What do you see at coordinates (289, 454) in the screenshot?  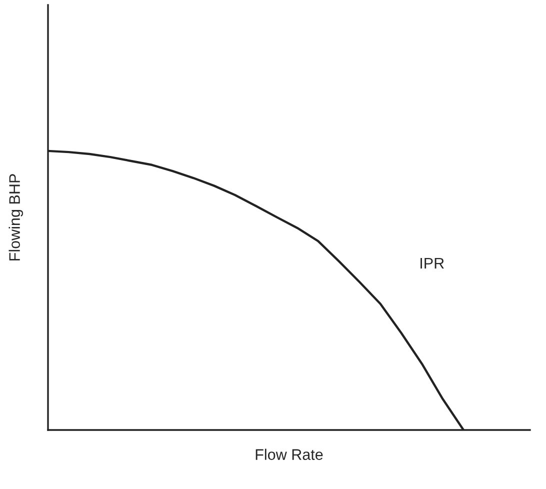 I see `x-axis-title: Flow Rate` at bounding box center [289, 454].